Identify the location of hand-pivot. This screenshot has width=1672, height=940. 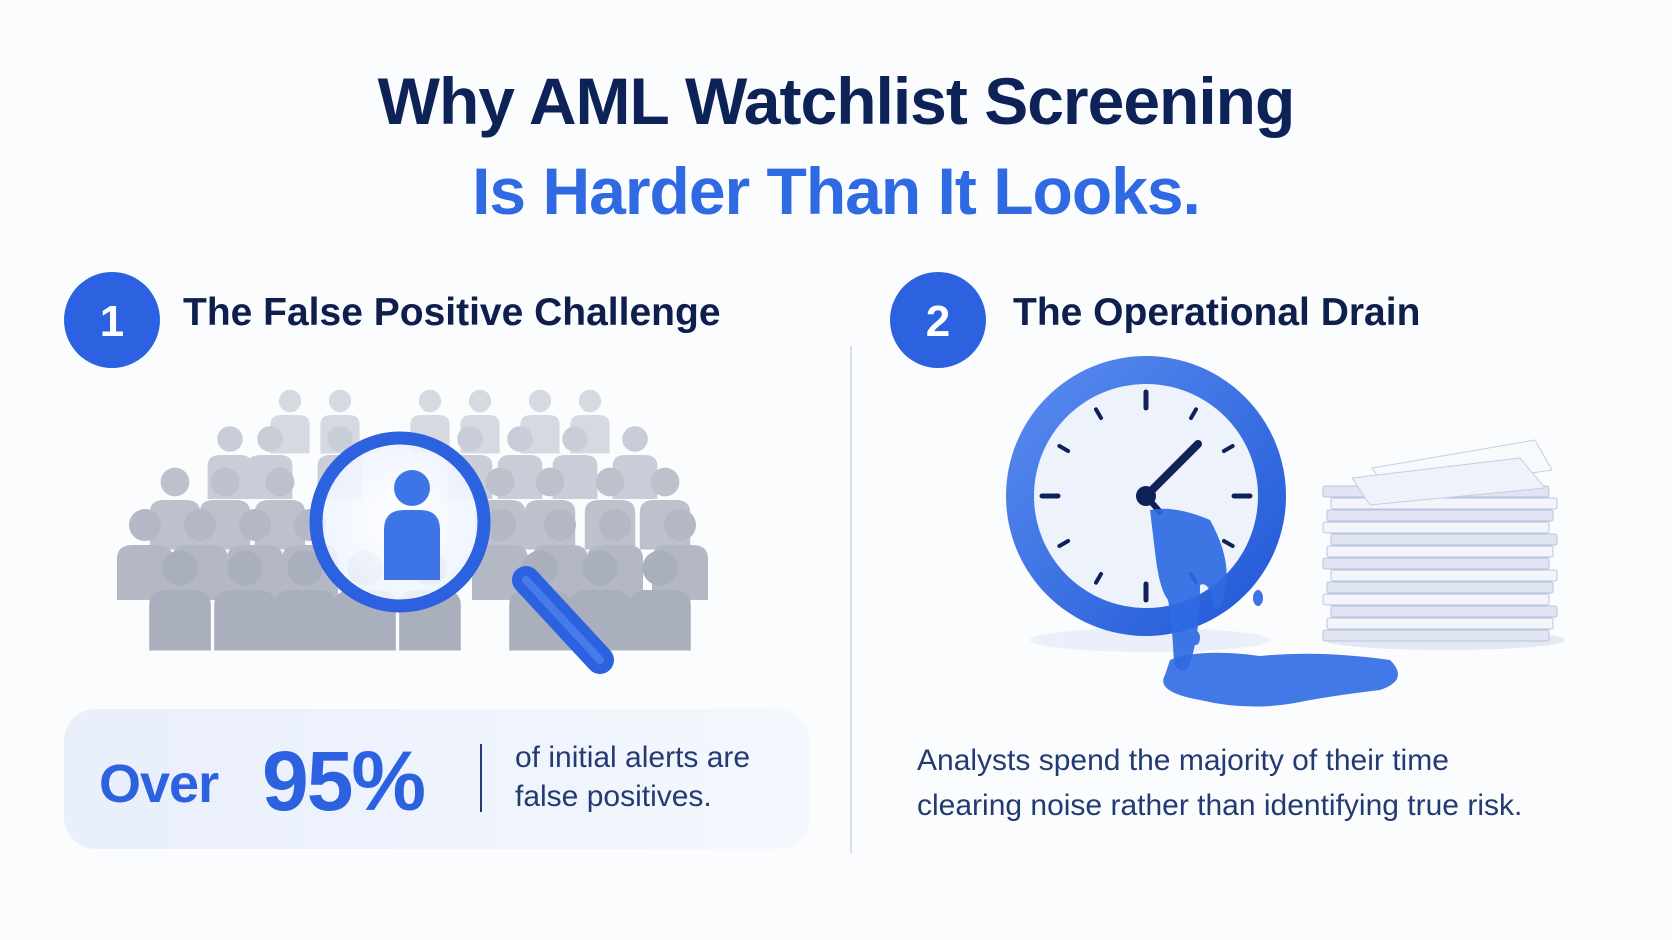
(1146, 496).